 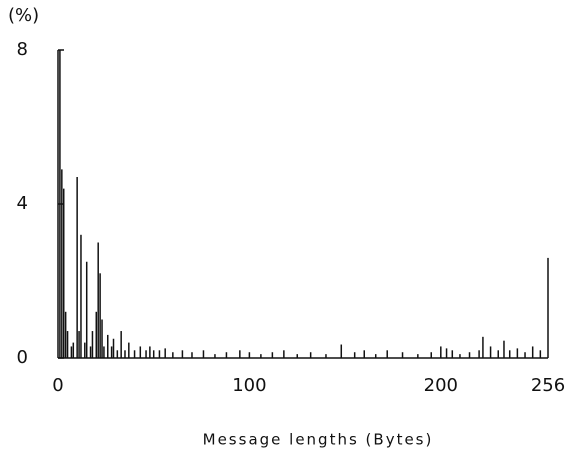 I want to click on x-tick-label: 256, so click(x=548, y=385).